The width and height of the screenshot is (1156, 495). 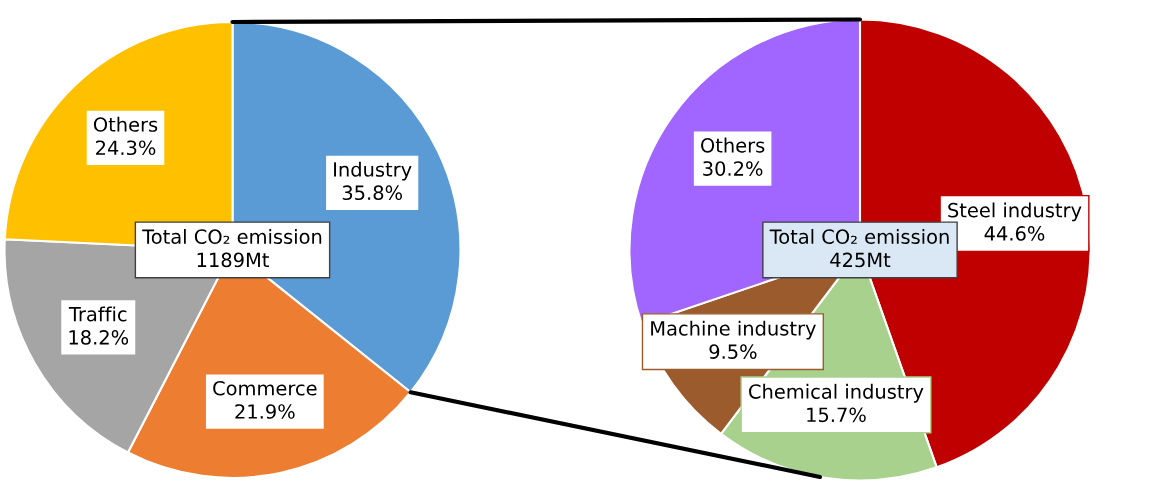 What do you see at coordinates (126, 148) in the screenshot?
I see `data-label: 24.3%` at bounding box center [126, 148].